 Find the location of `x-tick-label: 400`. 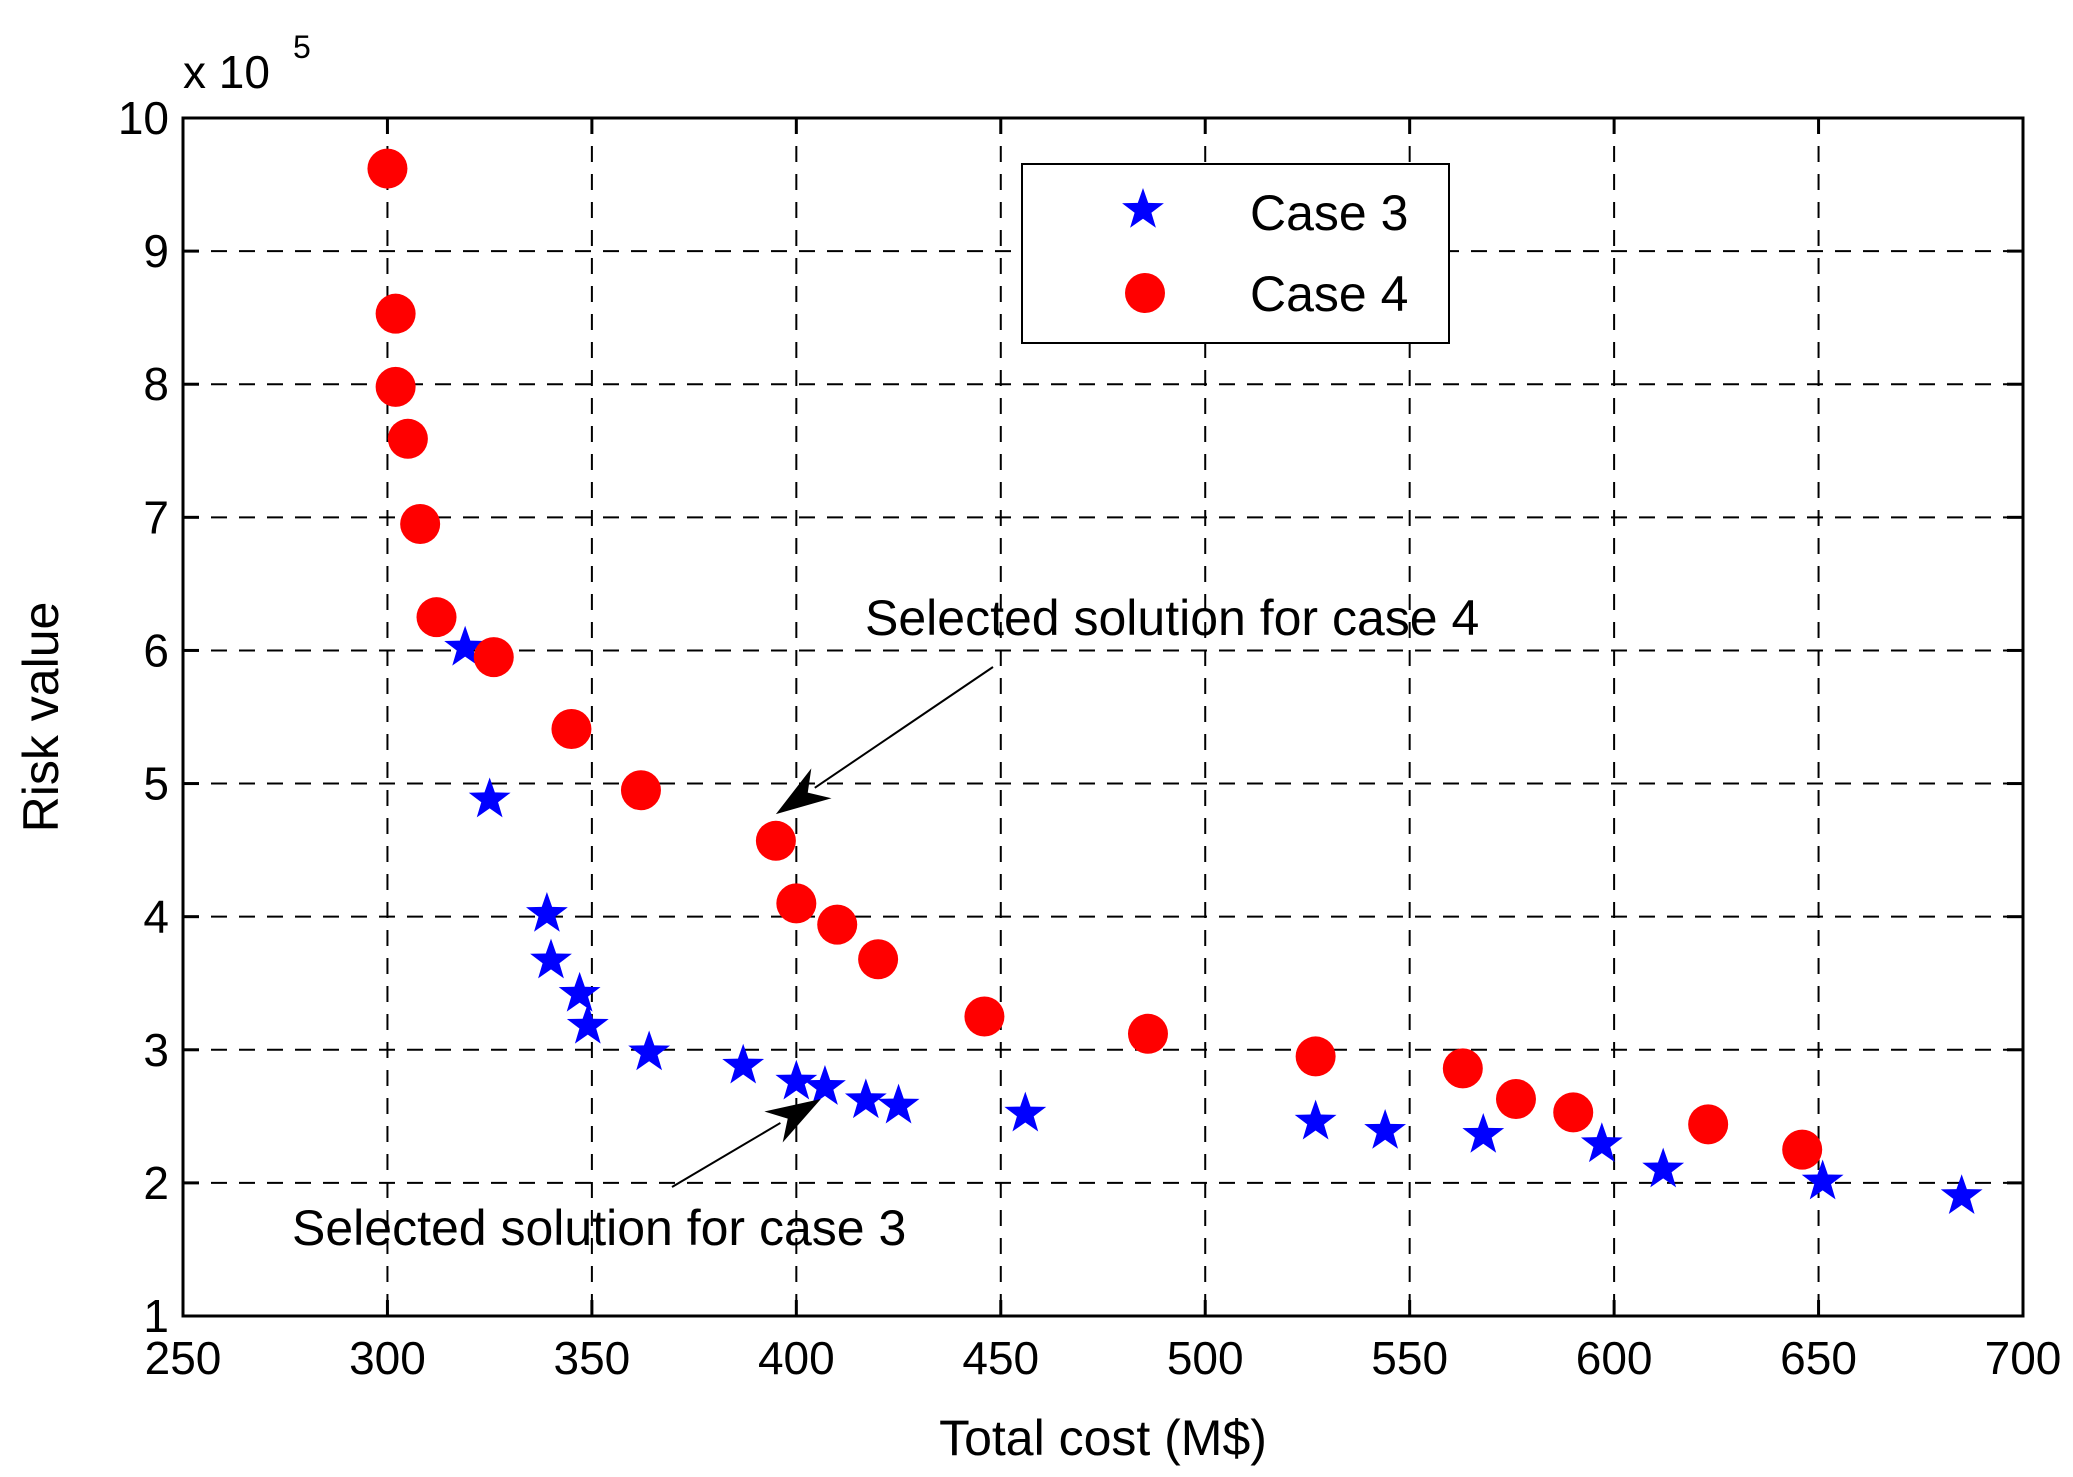

x-tick-label: 400 is located at coordinates (796, 1358).